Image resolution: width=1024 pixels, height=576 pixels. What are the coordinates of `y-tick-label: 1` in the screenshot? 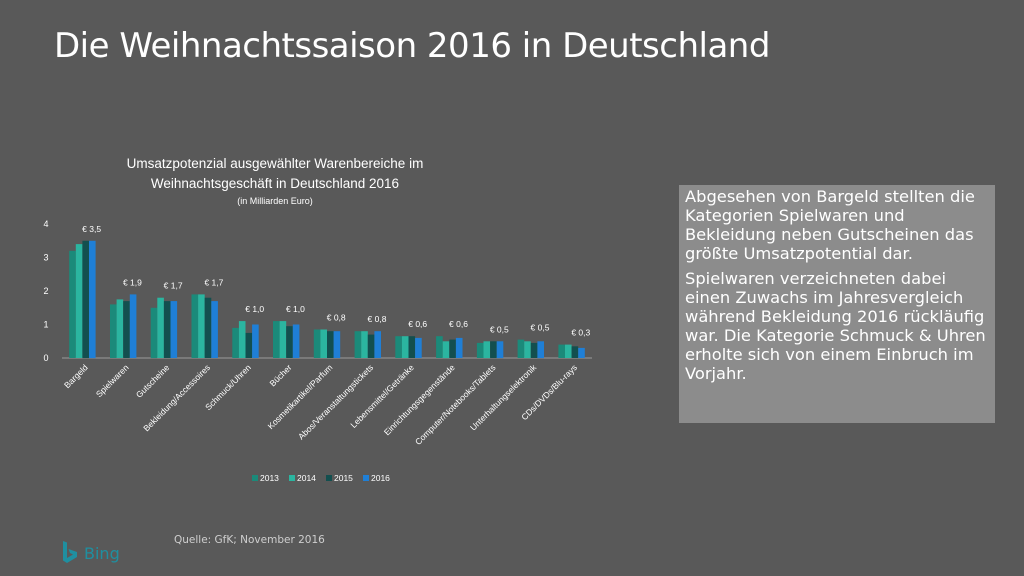 It's located at (45, 325).